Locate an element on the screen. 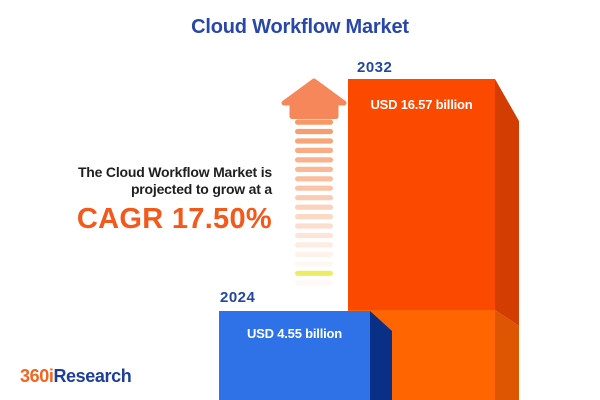  striped-up-arrow-icon is located at coordinates (314, 182).